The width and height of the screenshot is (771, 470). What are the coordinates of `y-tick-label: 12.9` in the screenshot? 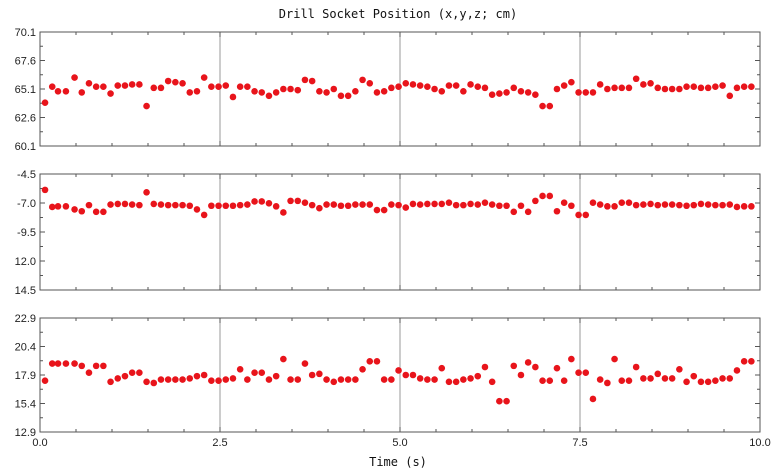 It's located at (25, 433).